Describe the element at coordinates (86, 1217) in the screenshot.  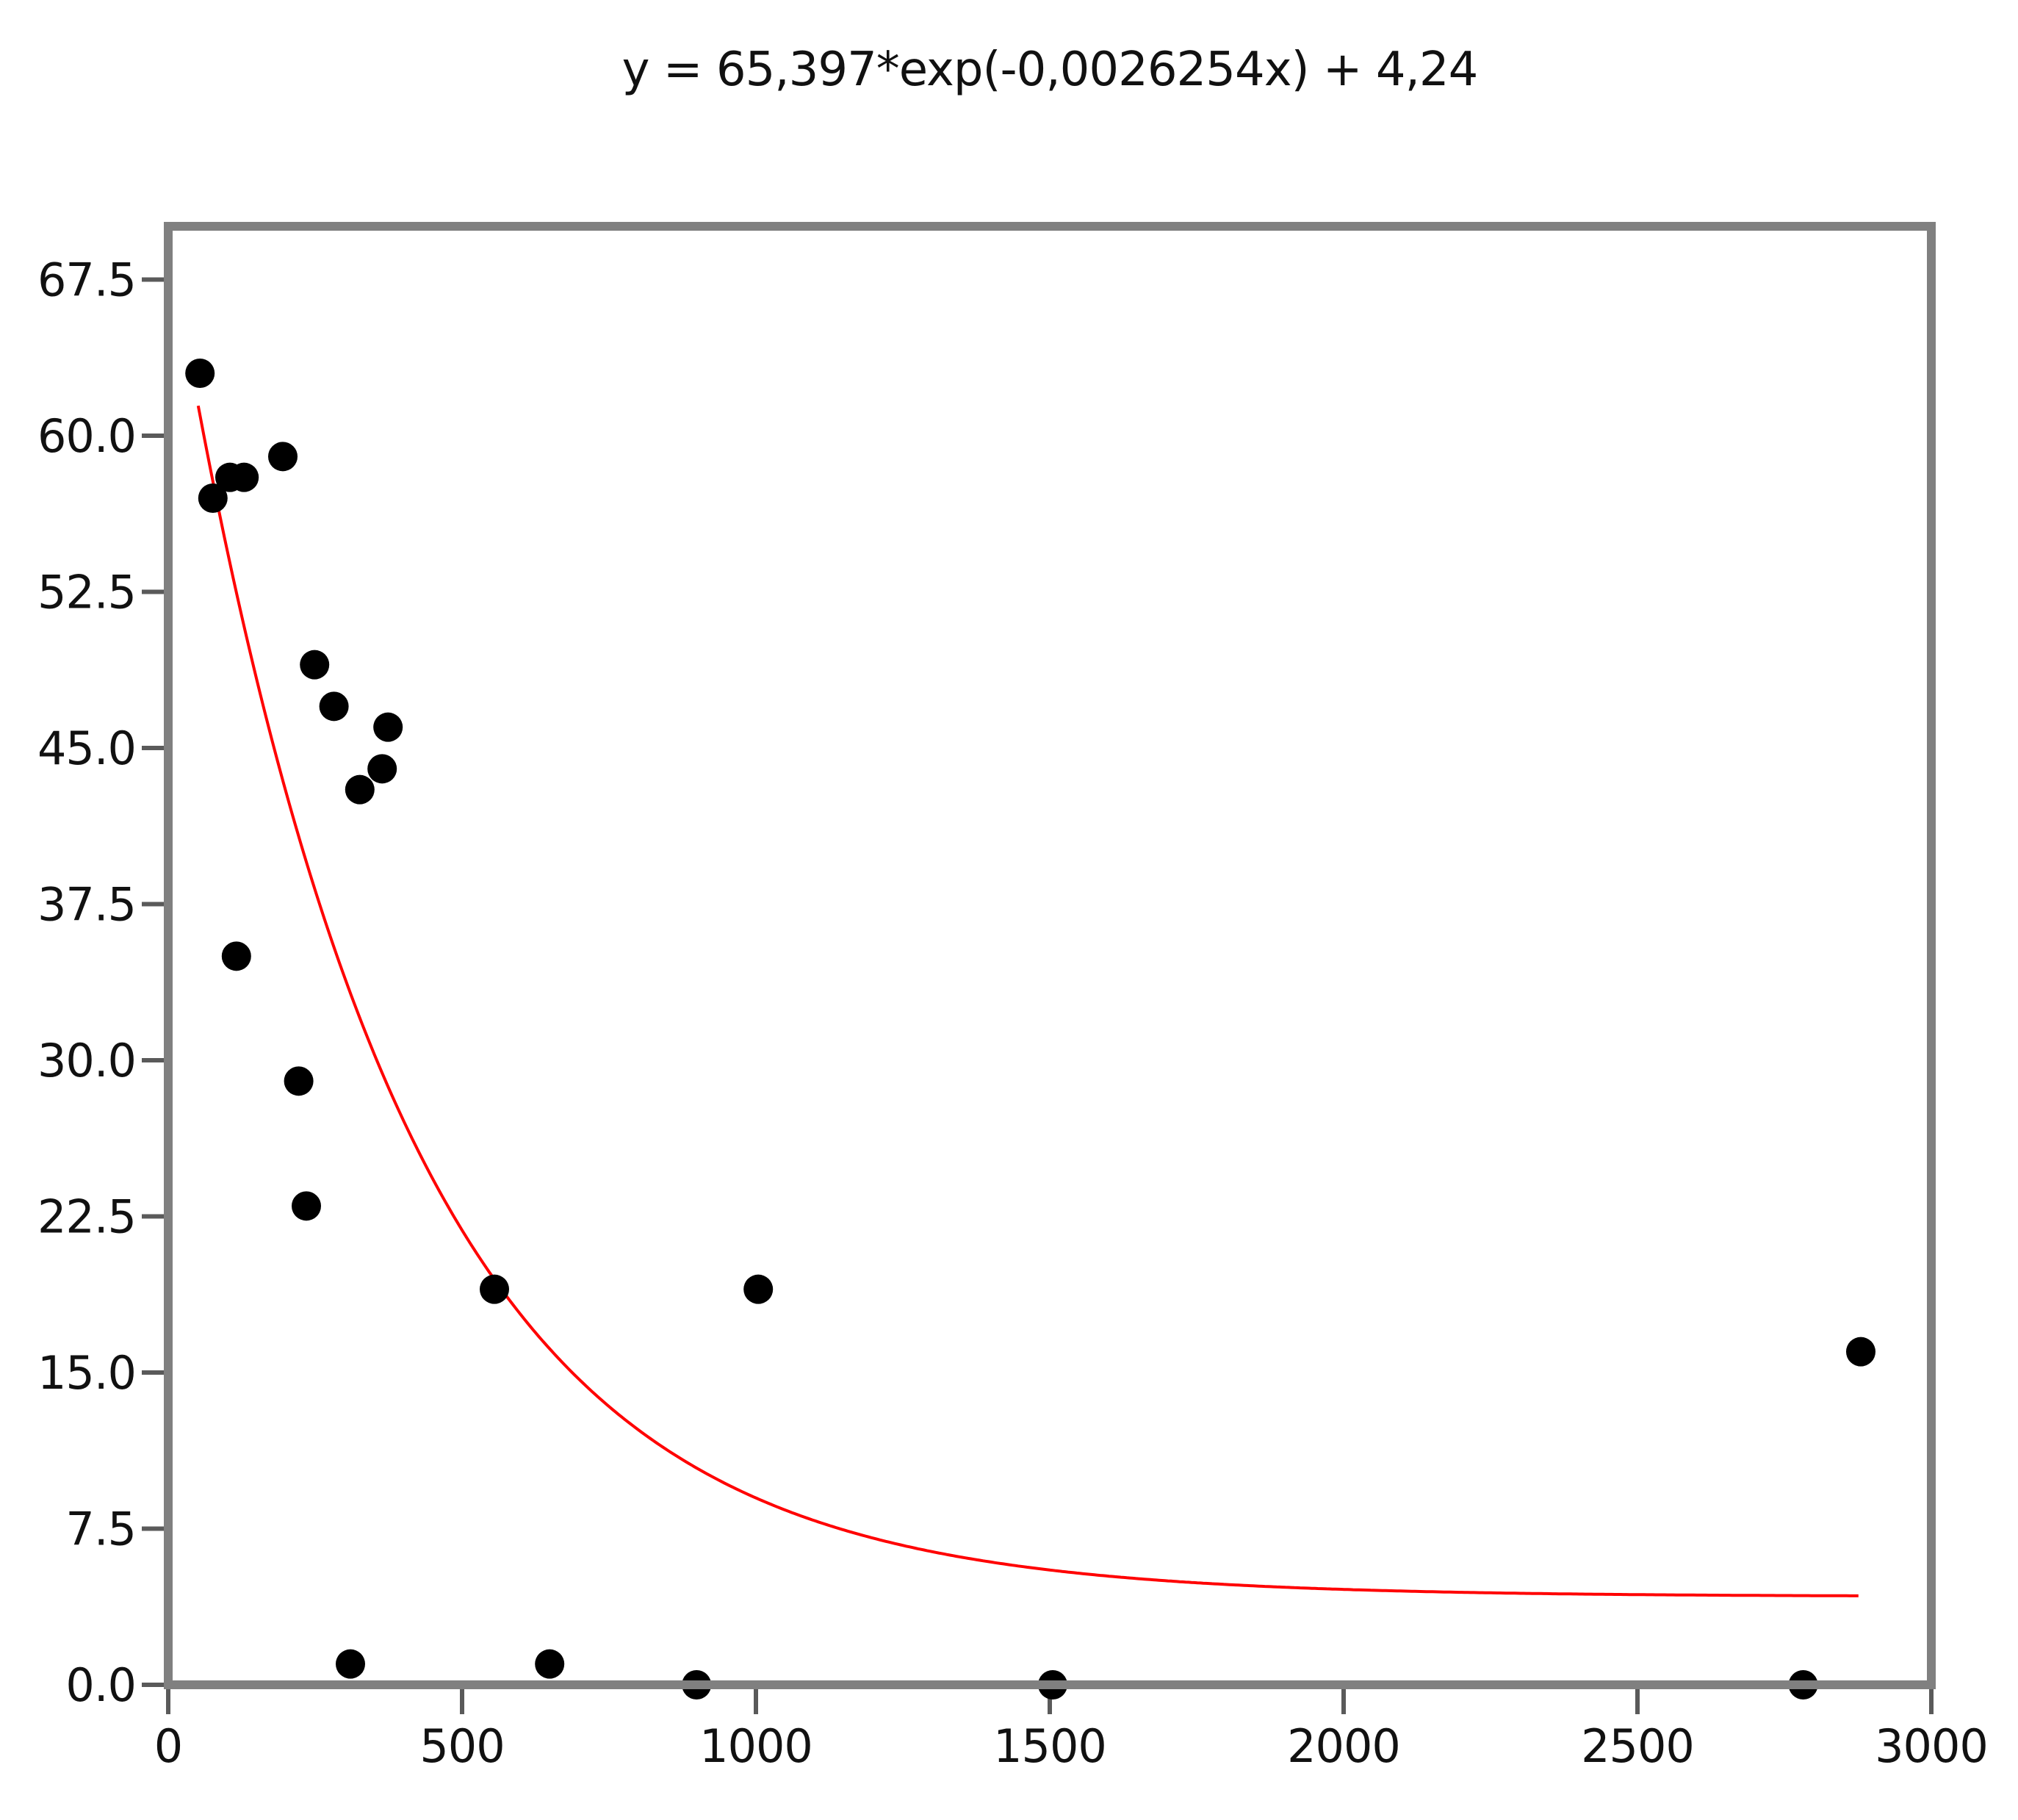
I see `y-tick-label: 22.5` at that location.